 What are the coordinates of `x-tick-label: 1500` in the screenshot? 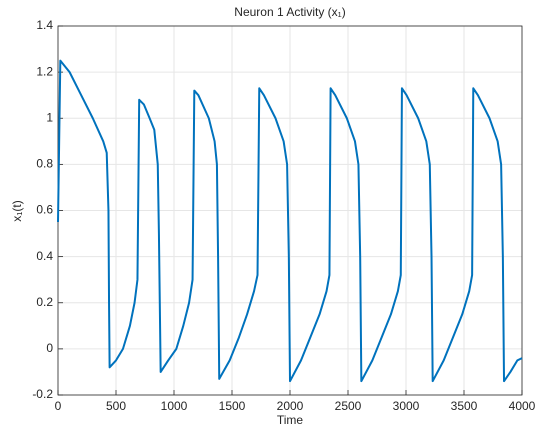 It's located at (232, 406).